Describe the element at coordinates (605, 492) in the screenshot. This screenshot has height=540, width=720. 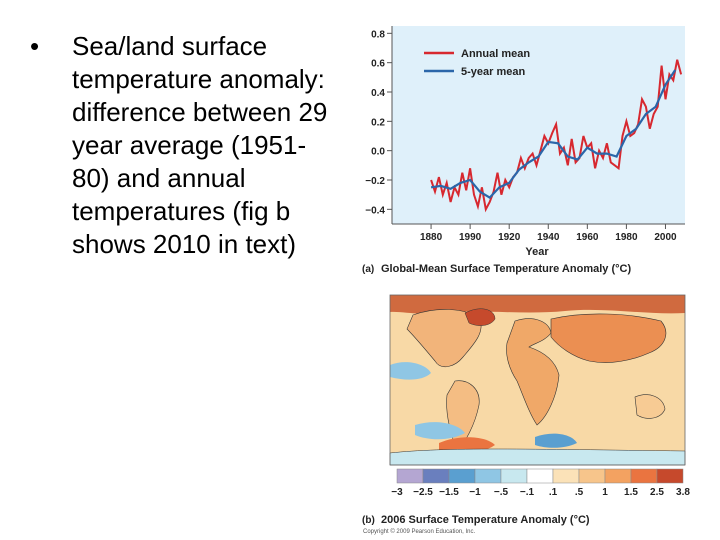
I see `colorbar-tick-label: 1` at that location.